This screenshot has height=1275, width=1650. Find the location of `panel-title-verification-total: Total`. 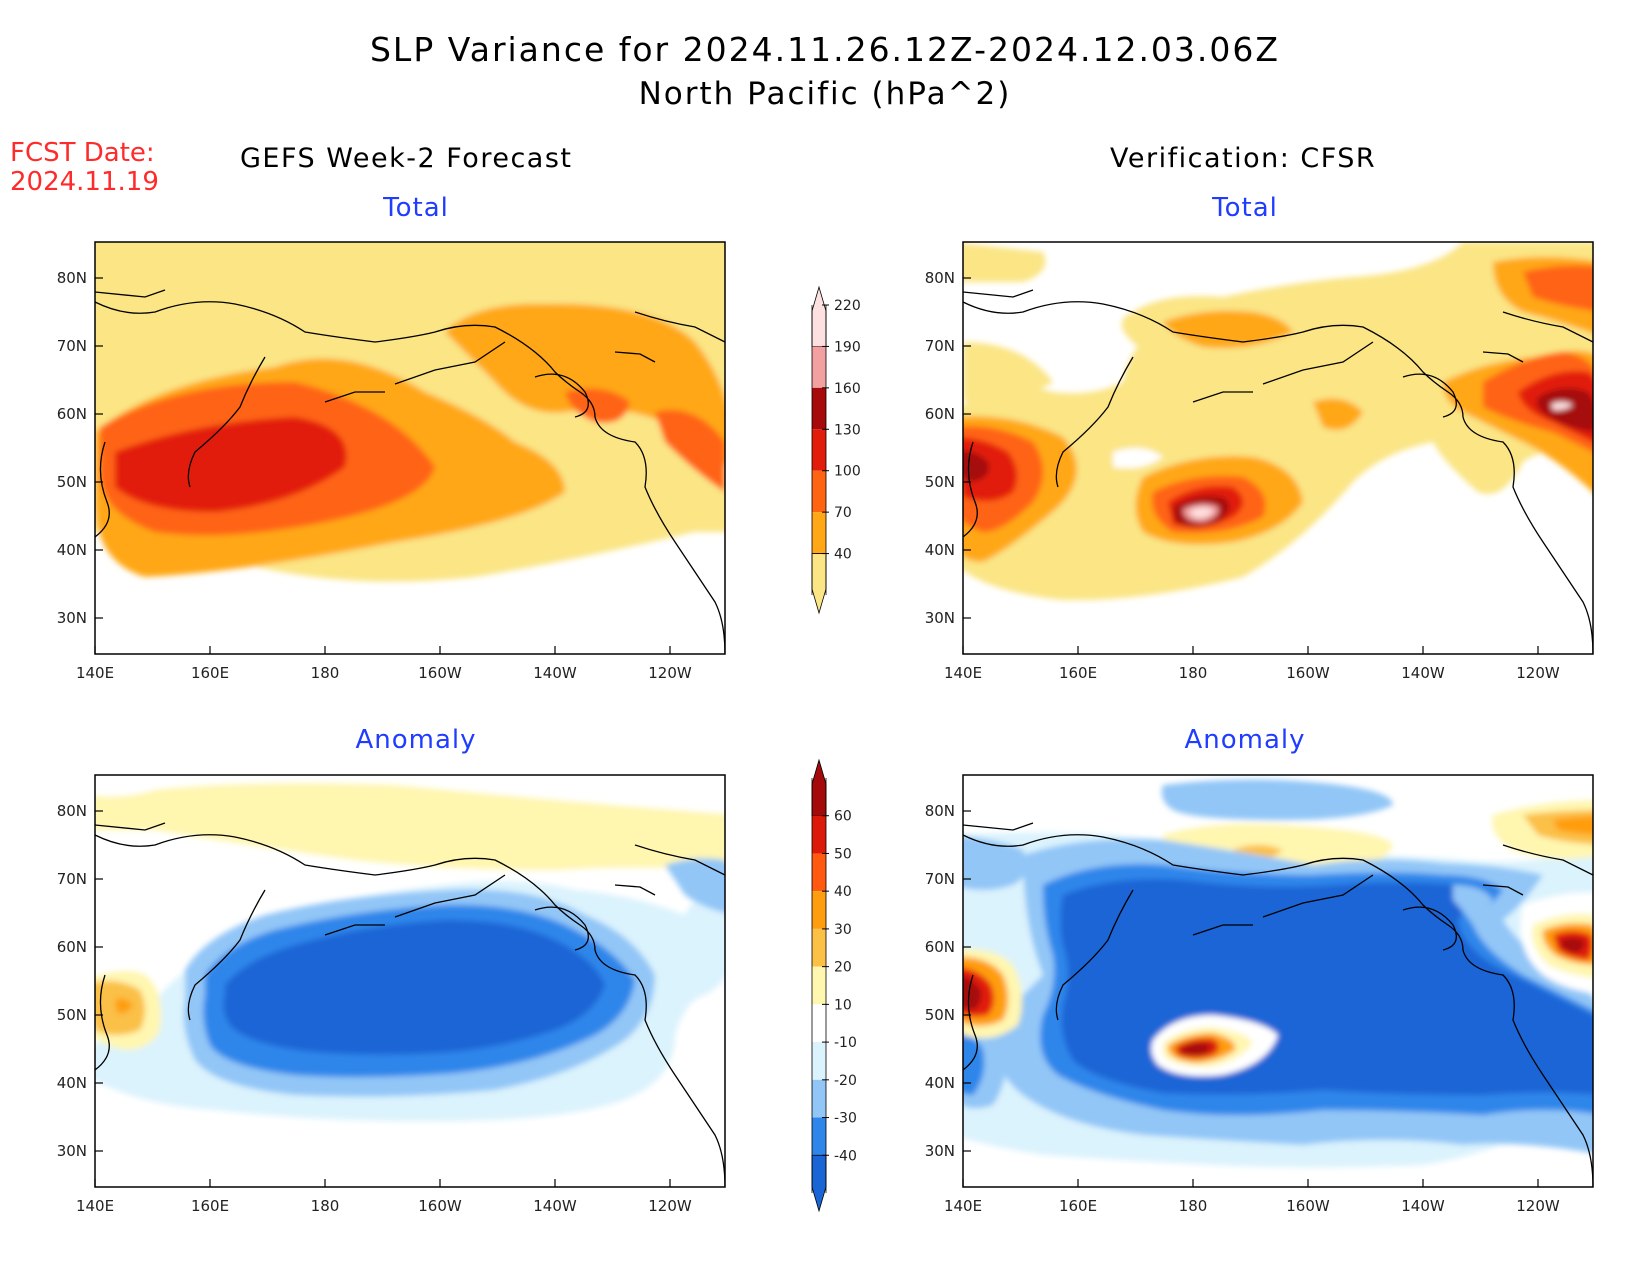

panel-title-verification-total: Total is located at coordinates (1245, 208).